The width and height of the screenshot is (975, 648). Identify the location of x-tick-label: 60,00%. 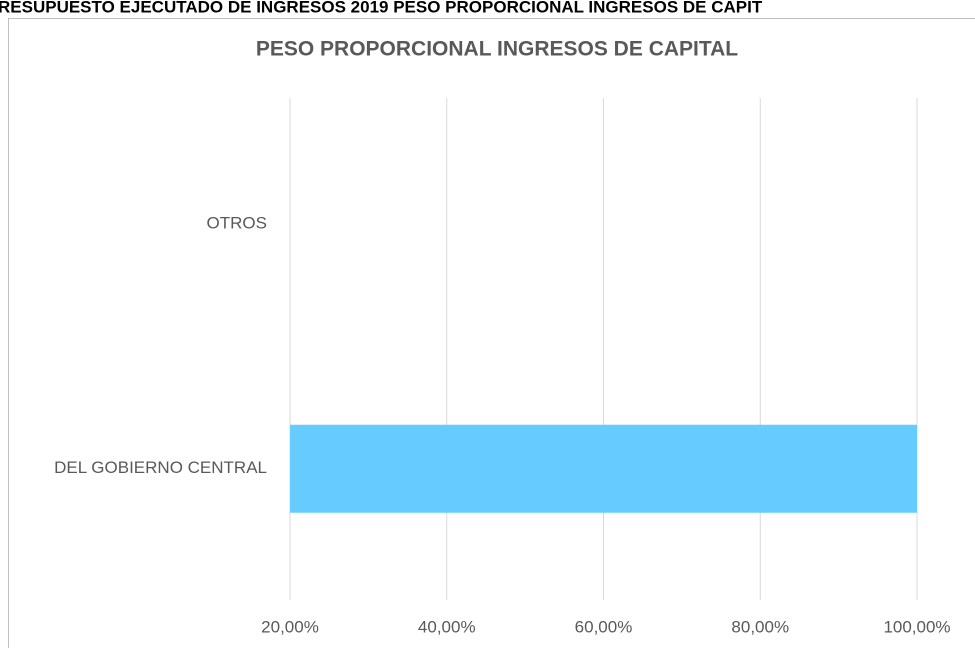
(604, 626).